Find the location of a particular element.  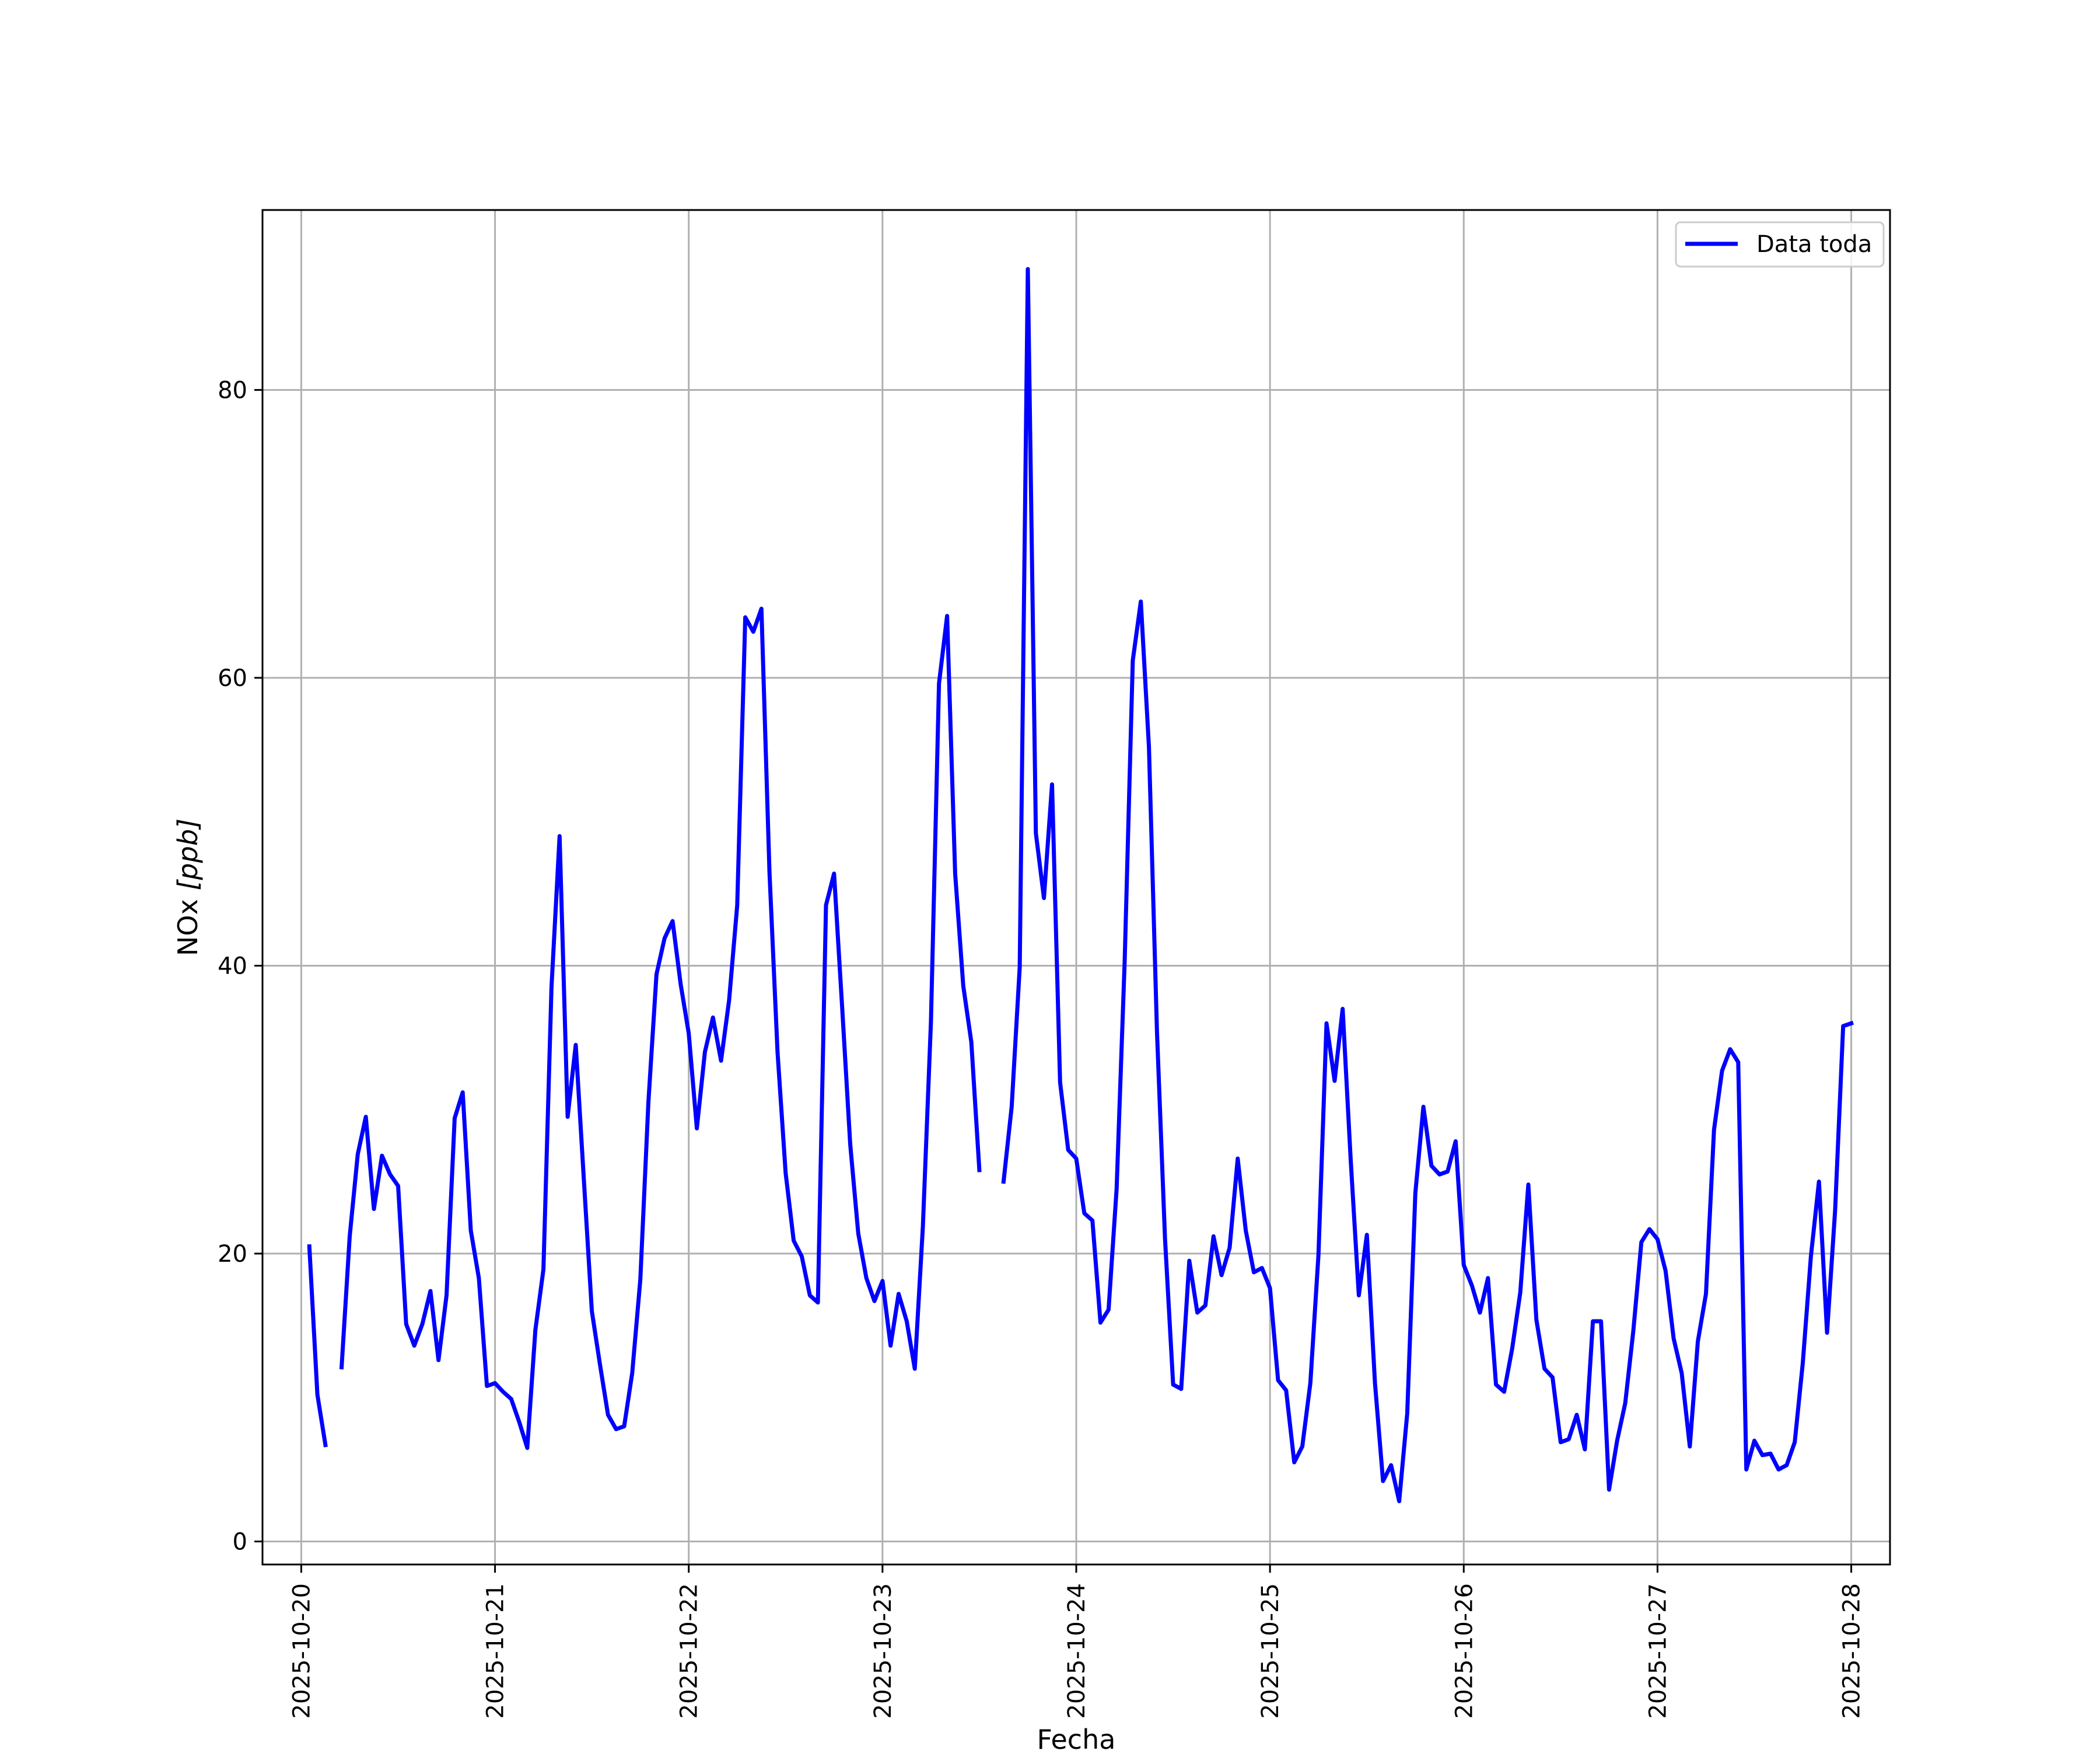

y-axis-label: NOx [ppb] is located at coordinates (188, 887).